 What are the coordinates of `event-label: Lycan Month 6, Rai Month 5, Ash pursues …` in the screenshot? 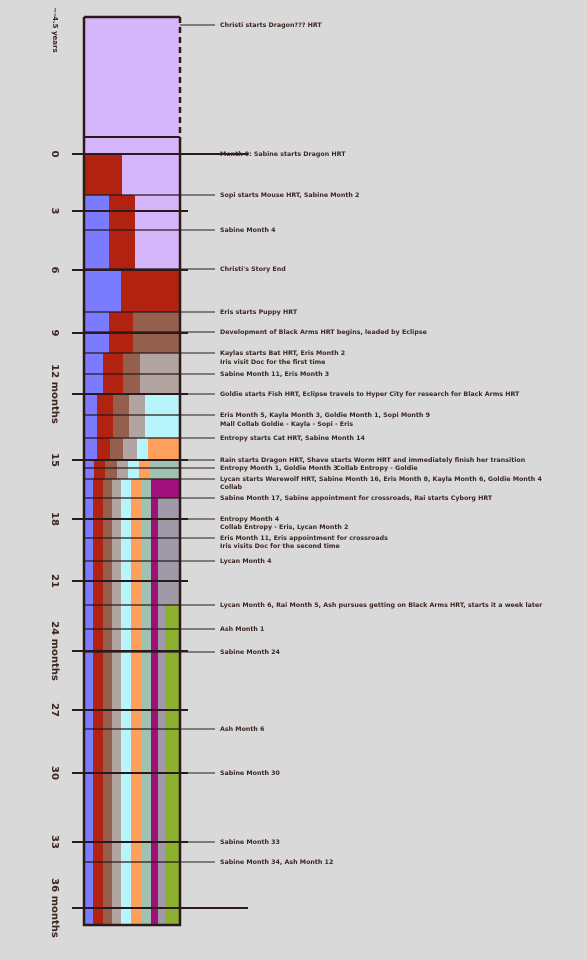 It's located at (381, 605).